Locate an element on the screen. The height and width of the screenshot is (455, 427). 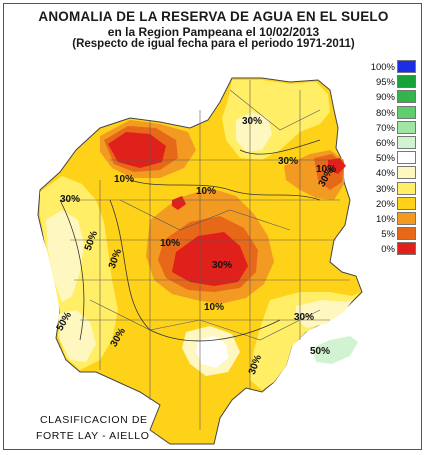
legend-label: 0% is located at coordinates (388, 250).